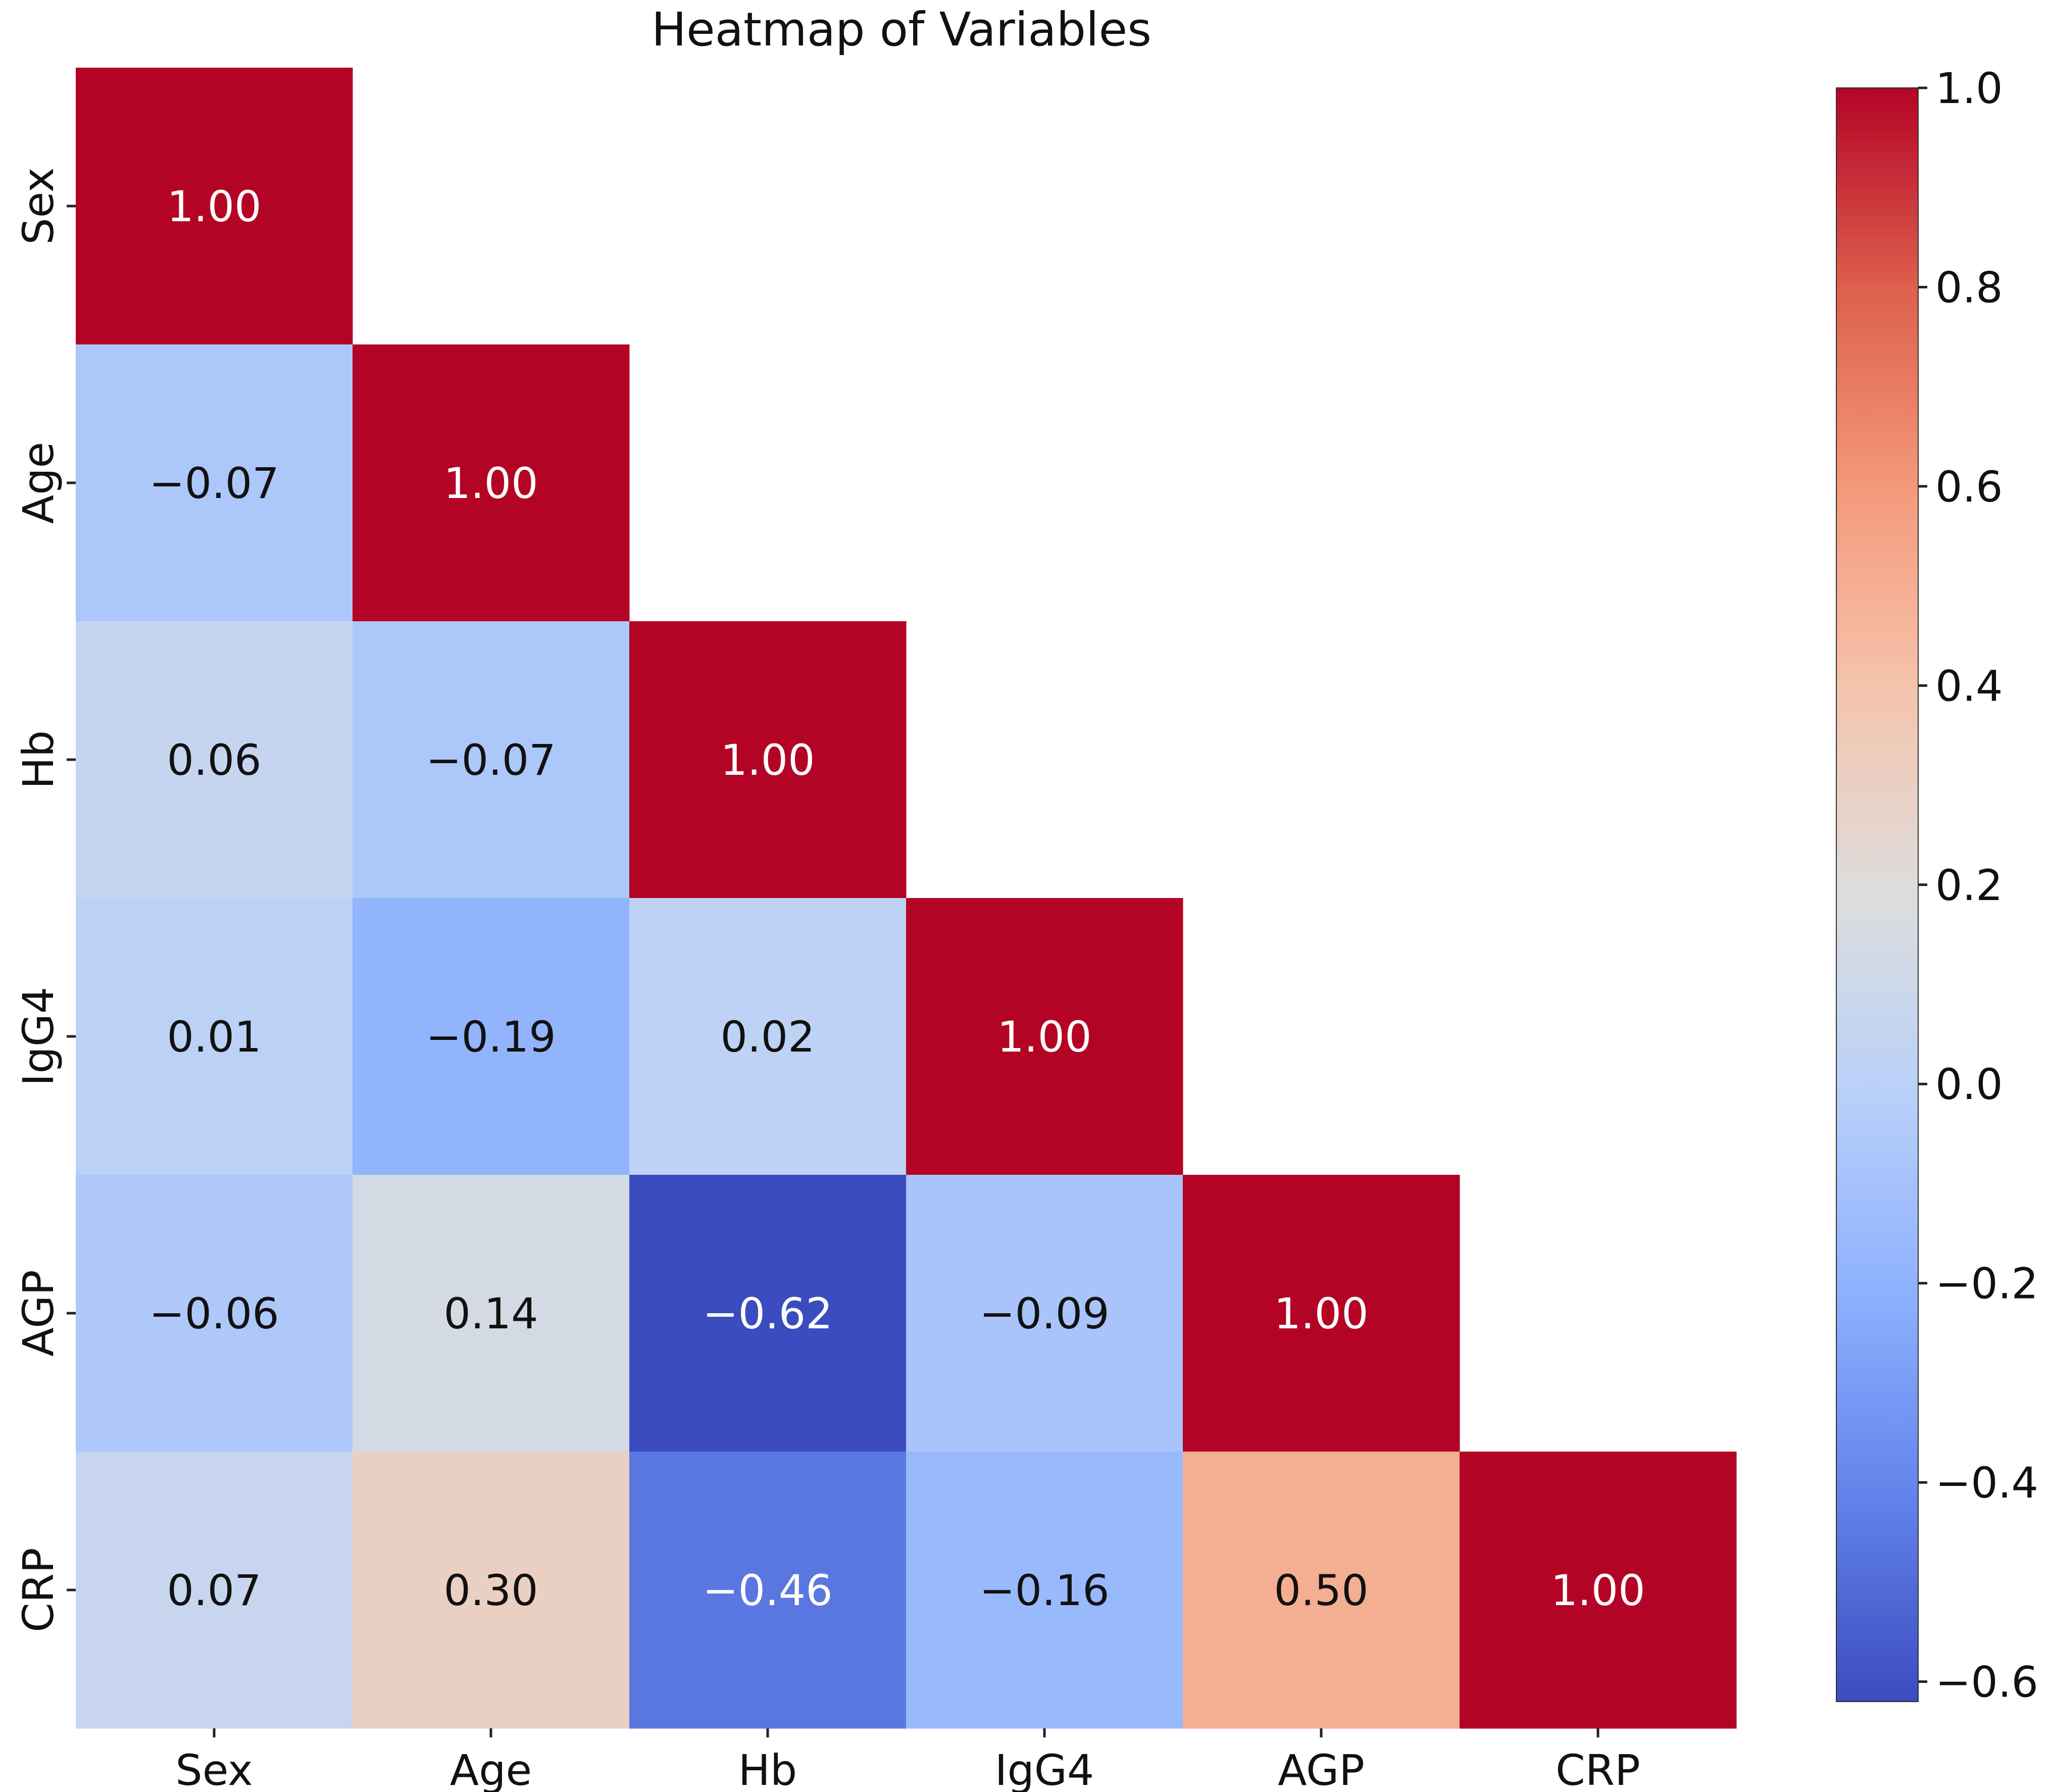 This screenshot has height=1792, width=2052. I want to click on colorbar: 1.0 0.8 0.6 0.4 0.2 0.0 −0.2 −0.4 −0.6, so click(1937, 885).